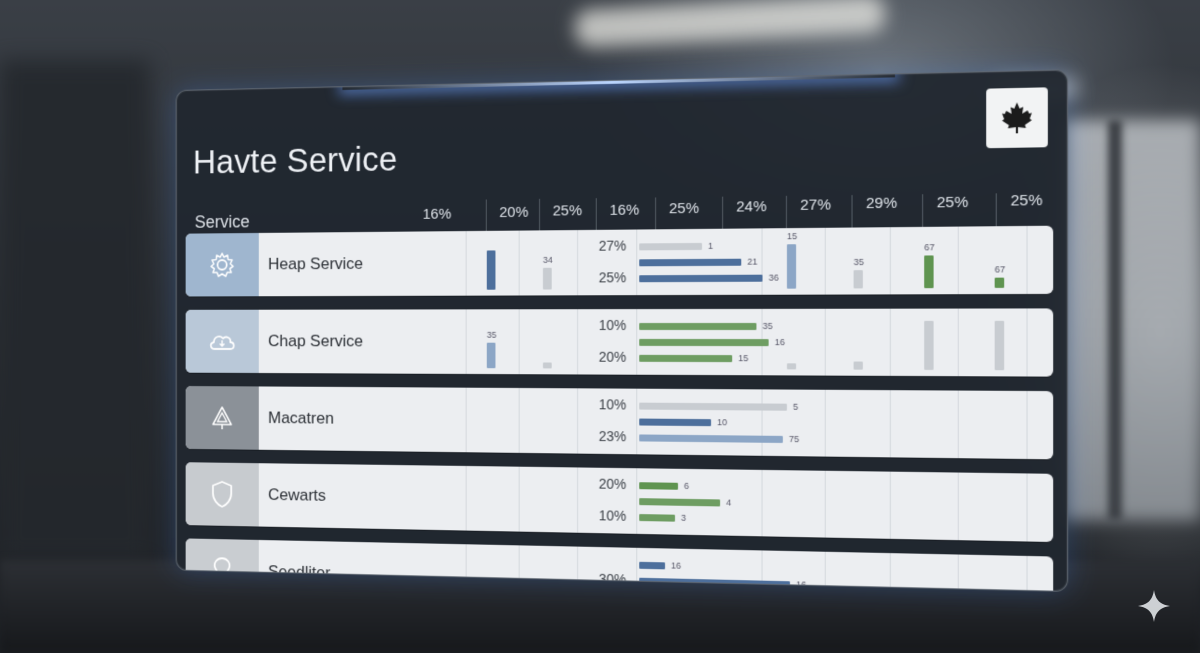  I want to click on table-row: Seedliter 30% 16 16, so click(620, 565).